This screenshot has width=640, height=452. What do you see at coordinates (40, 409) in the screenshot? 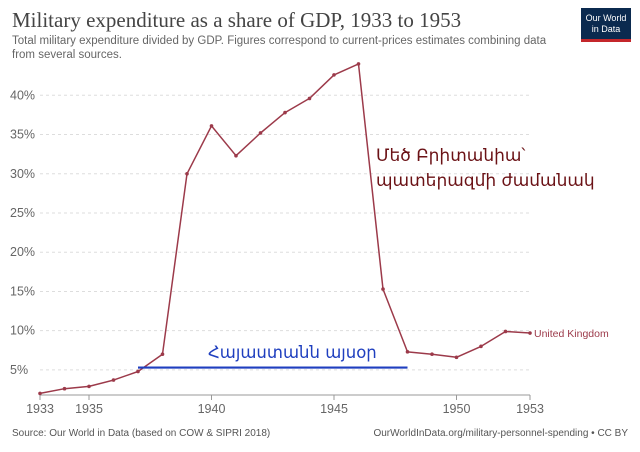
I see `x-tick-label: 1933` at bounding box center [40, 409].